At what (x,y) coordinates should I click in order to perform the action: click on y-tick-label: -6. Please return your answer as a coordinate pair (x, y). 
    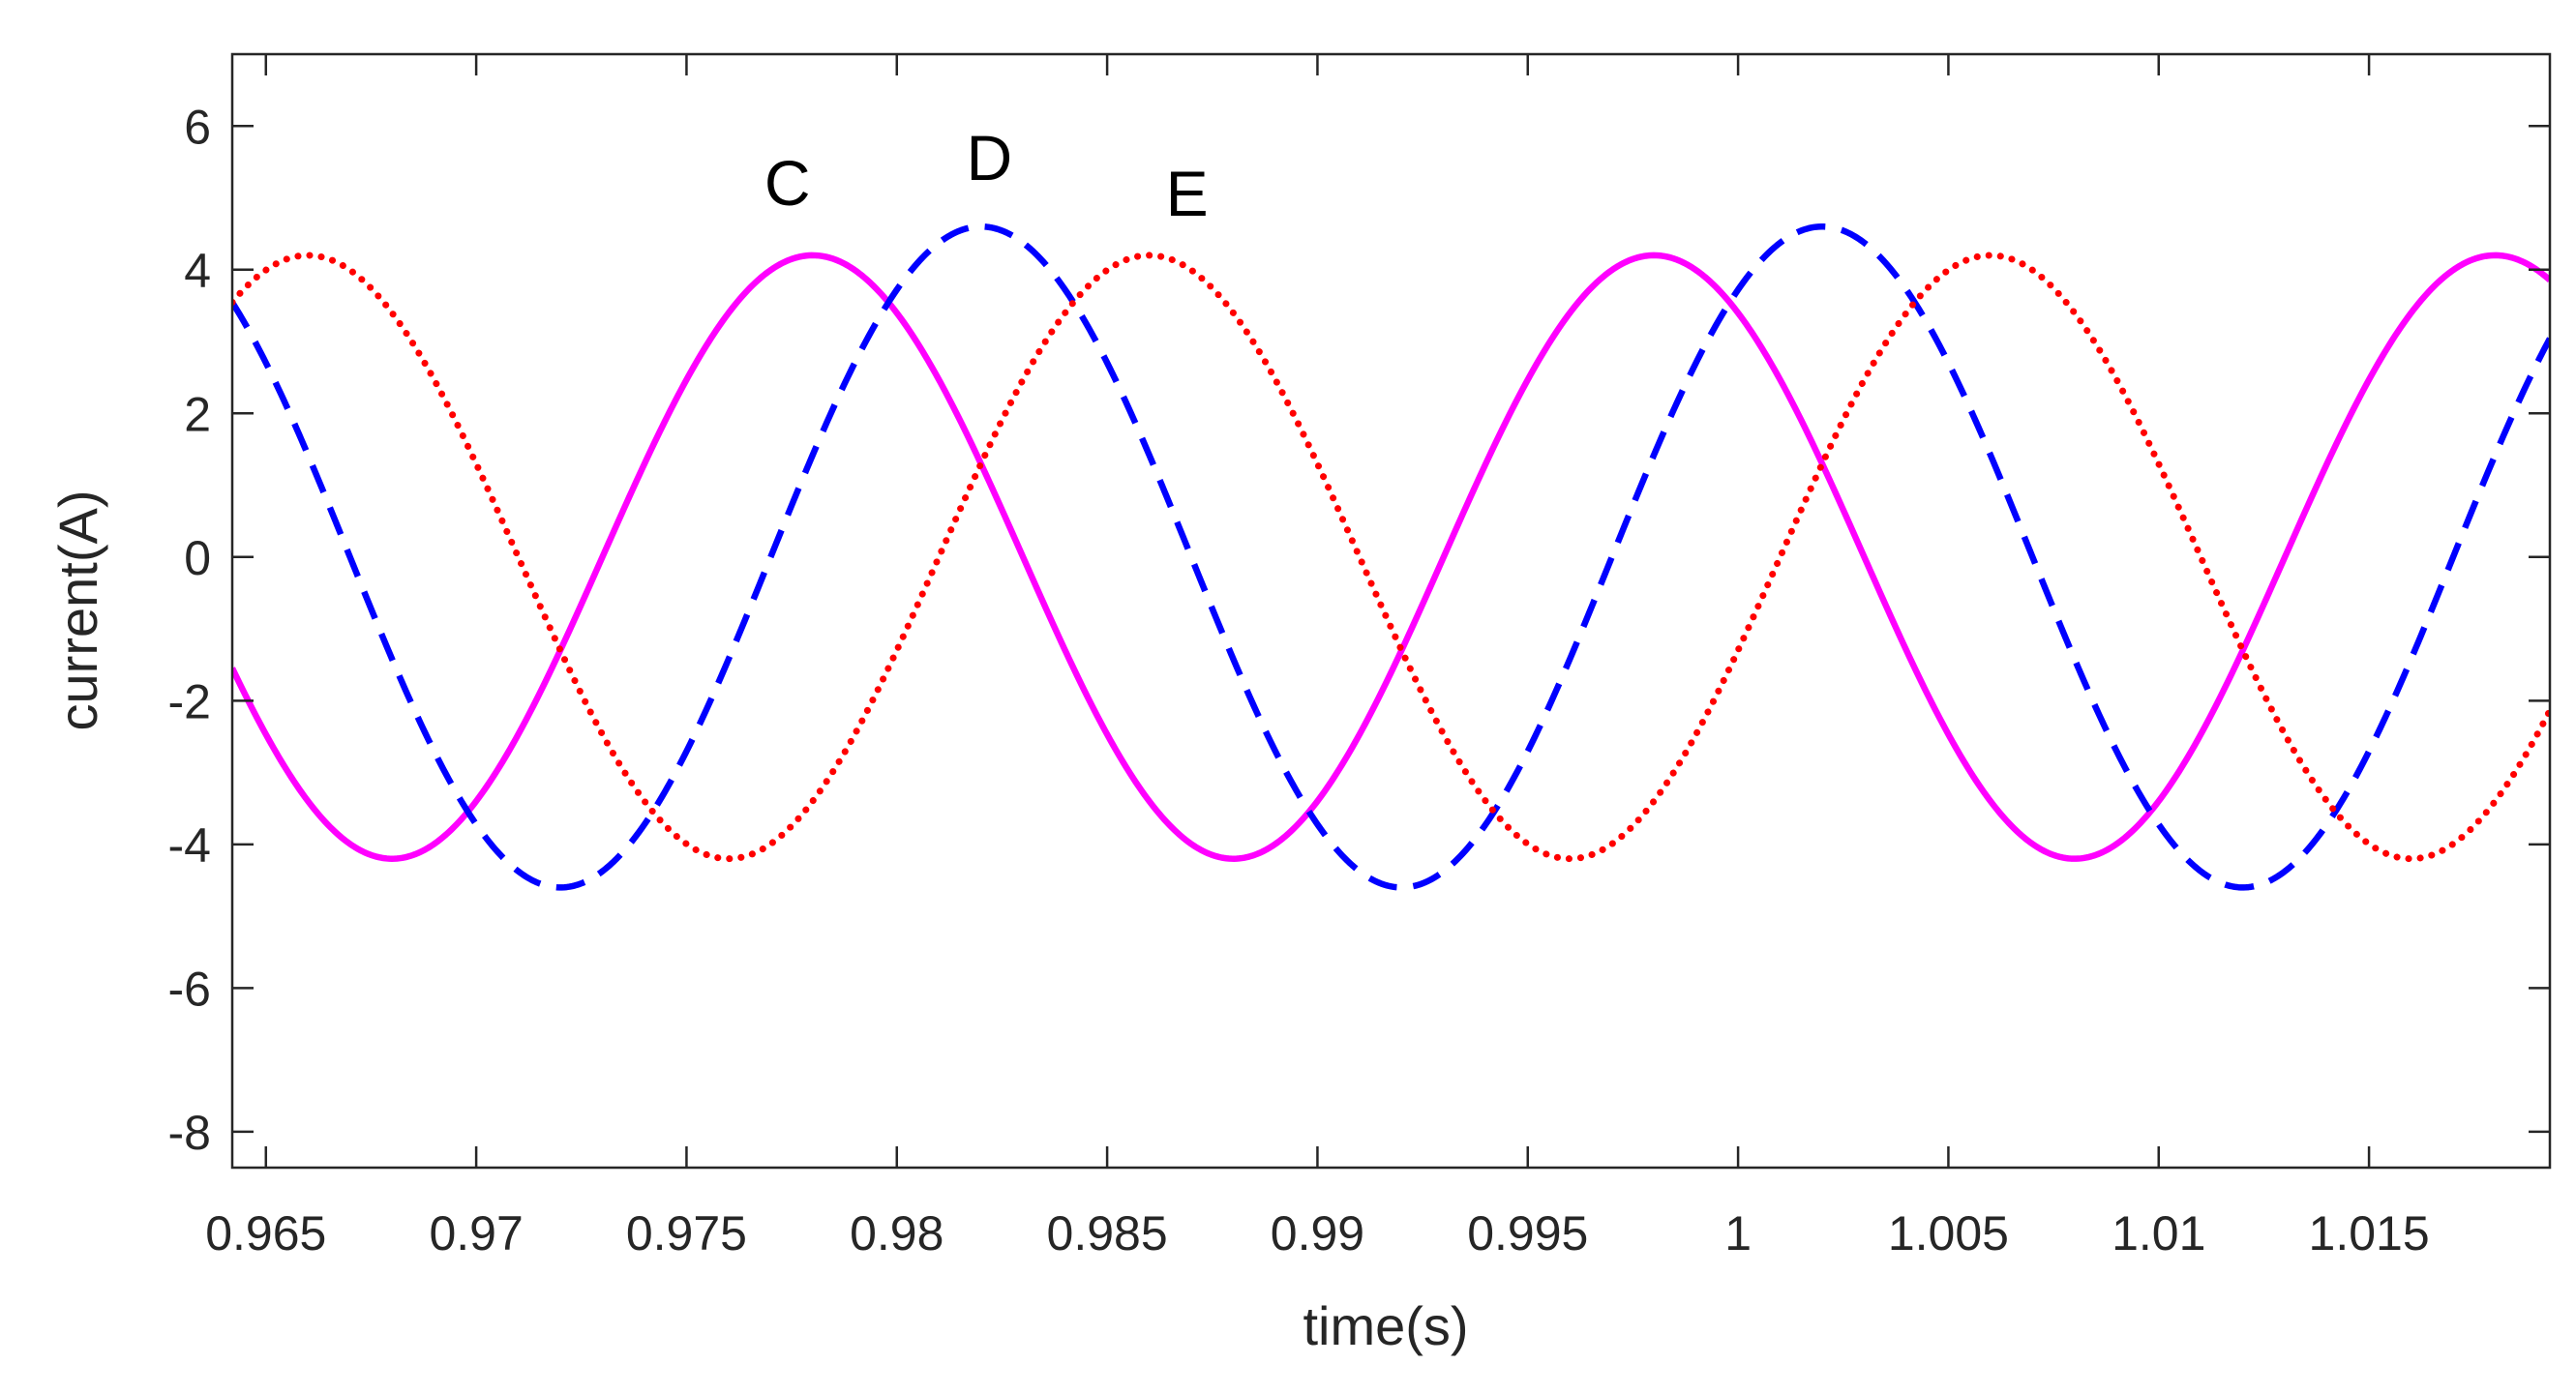
    Looking at the image, I should click on (189, 989).